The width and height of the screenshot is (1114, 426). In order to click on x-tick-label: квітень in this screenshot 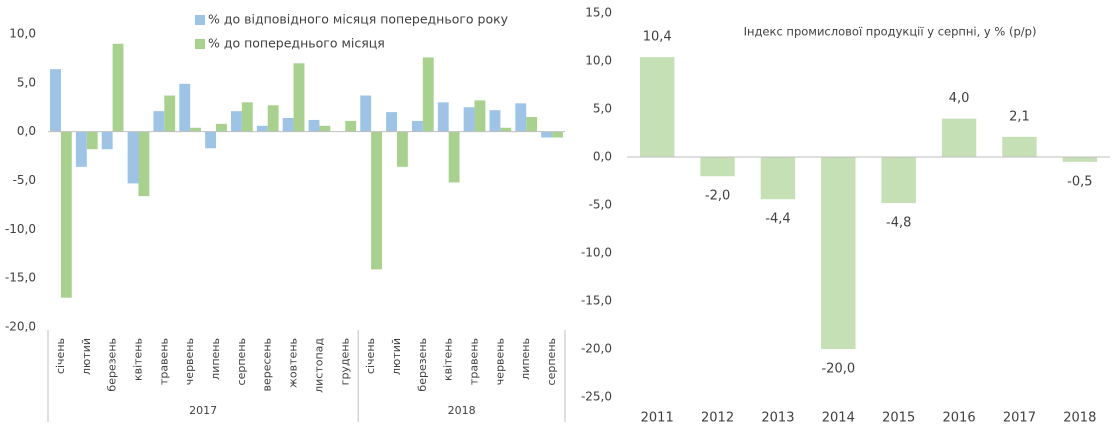, I will do `click(137, 359)`.